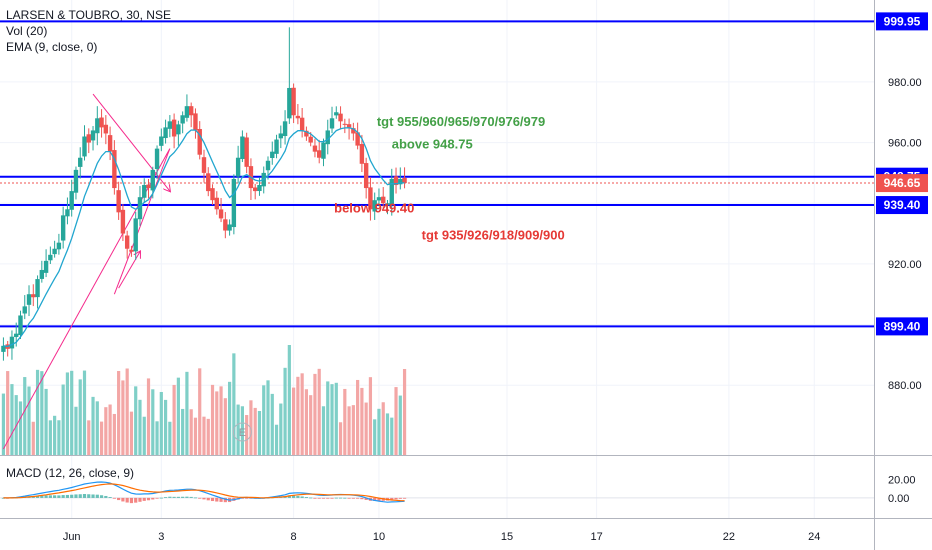  Describe the element at coordinates (70, 473) in the screenshot. I see `macd-legend: MACD (12, 26, close, 9)` at that location.